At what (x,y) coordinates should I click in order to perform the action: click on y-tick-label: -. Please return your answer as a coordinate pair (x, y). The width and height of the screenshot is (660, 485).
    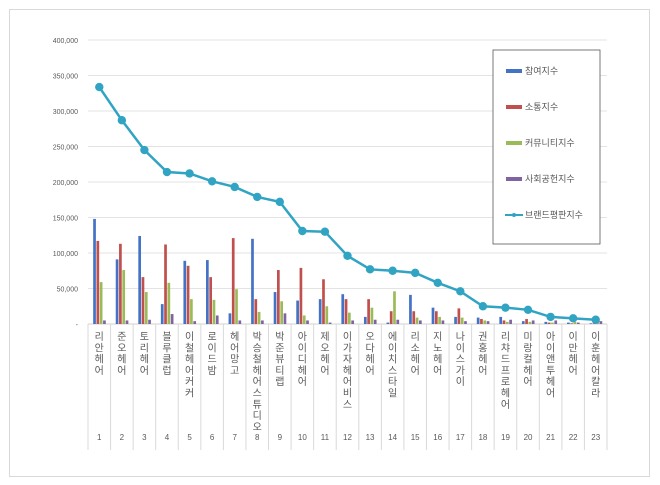
    Looking at the image, I should click on (77, 325).